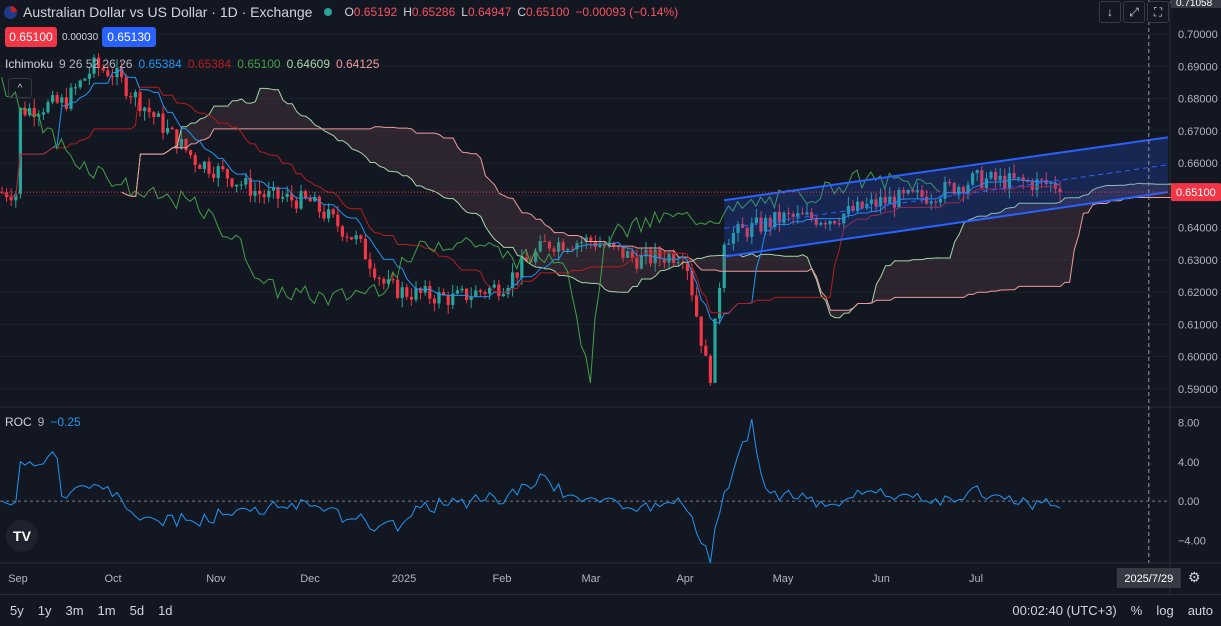 Image resolution: width=1221 pixels, height=626 pixels. I want to click on time-tick-label: 2025, so click(404, 579).